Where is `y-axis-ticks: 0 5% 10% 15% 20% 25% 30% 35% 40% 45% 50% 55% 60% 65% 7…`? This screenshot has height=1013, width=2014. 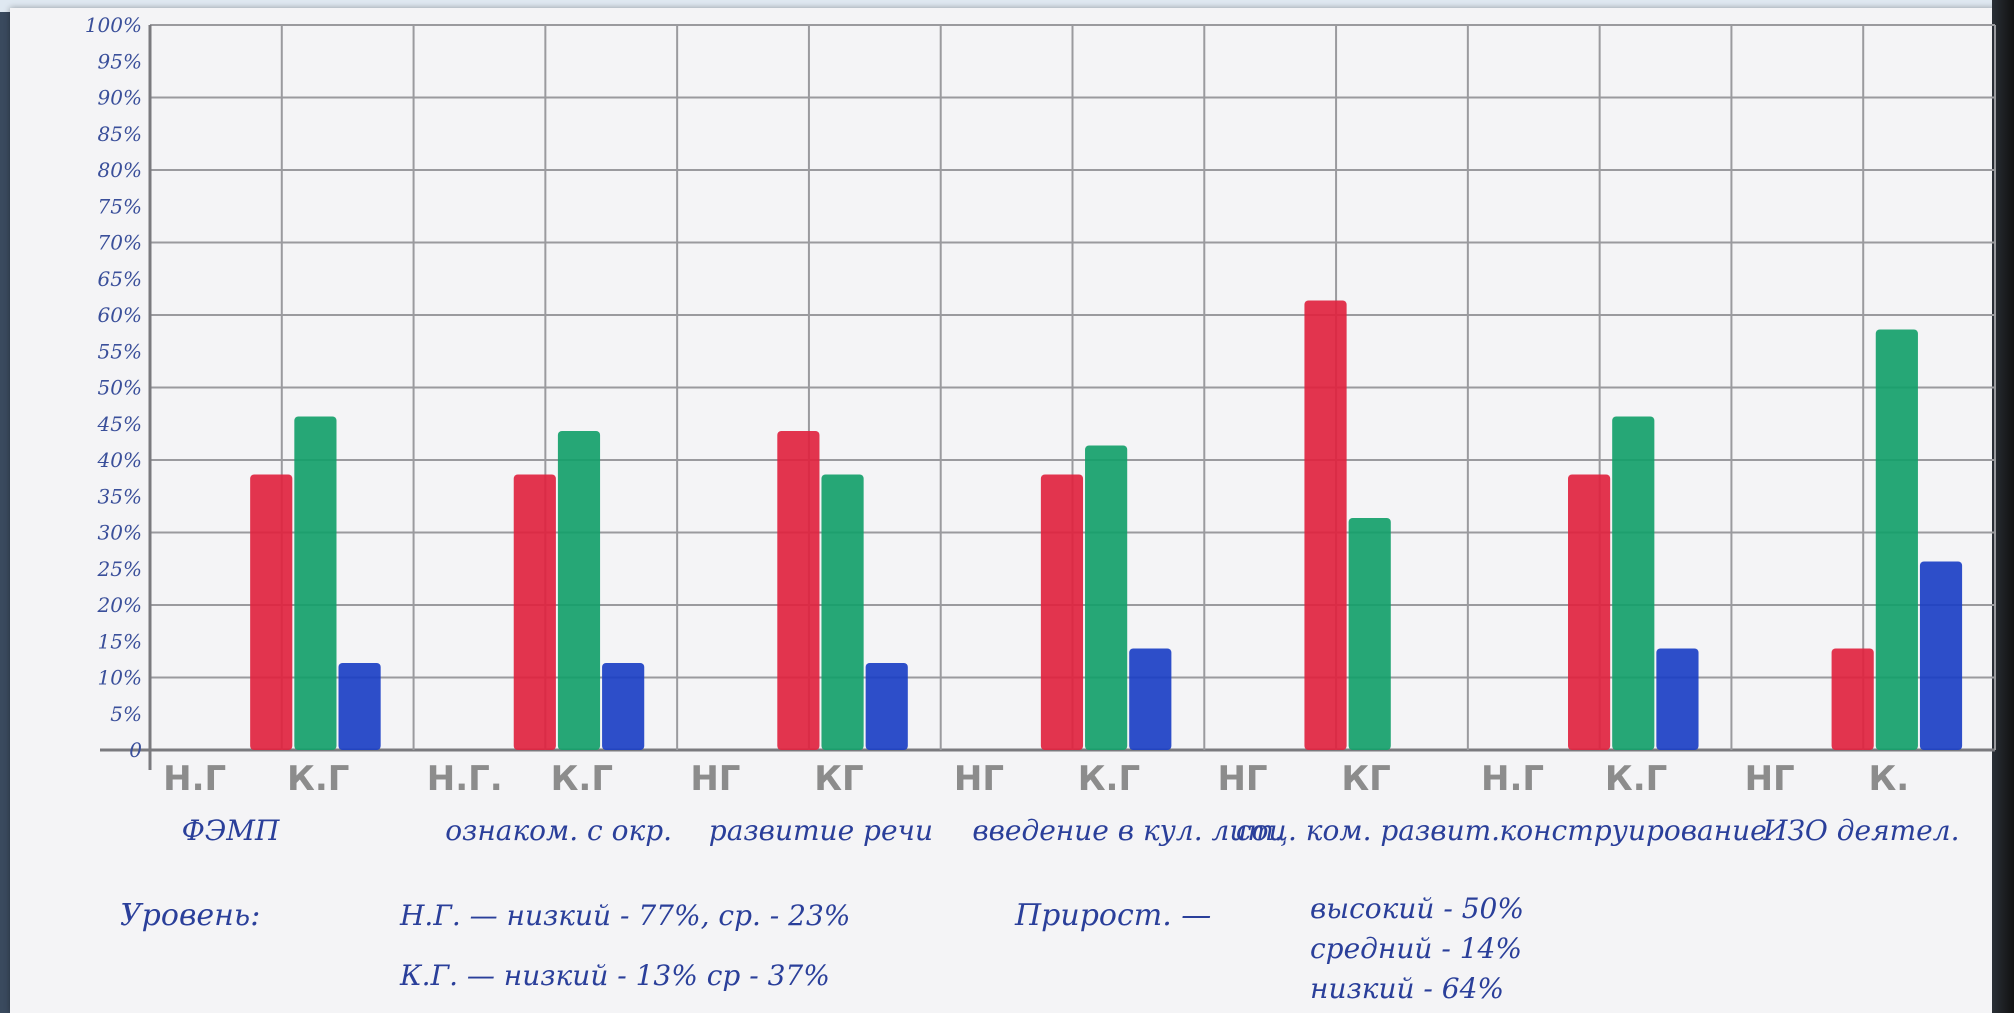 y-axis-ticks: 0 5% 10% 15% 20% 25% 30% 35% 40% 45% 50% 55% 60% 65% 7… is located at coordinates (113, 387).